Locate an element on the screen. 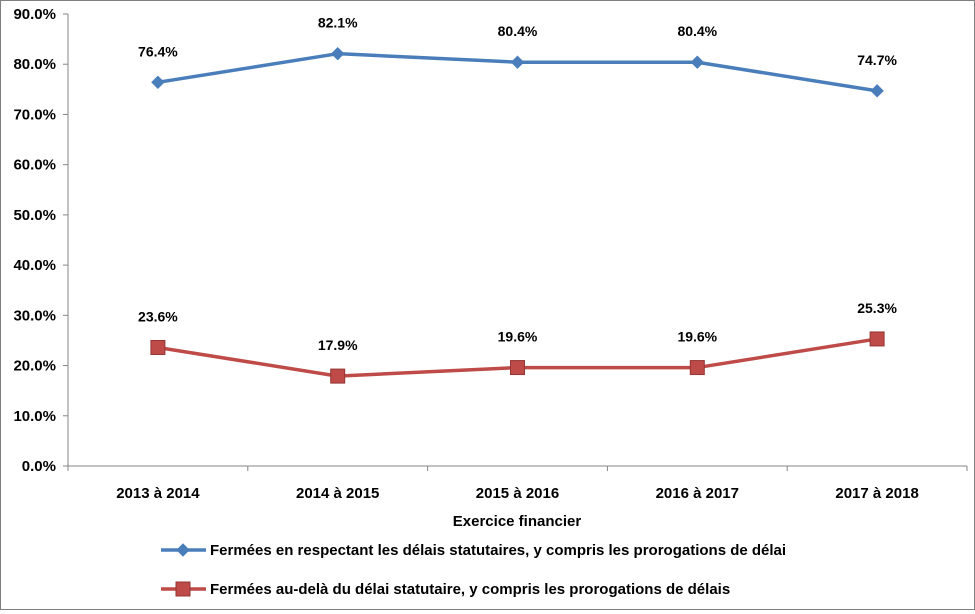  x-tick-label: 2014 à 2015 is located at coordinates (337, 493).